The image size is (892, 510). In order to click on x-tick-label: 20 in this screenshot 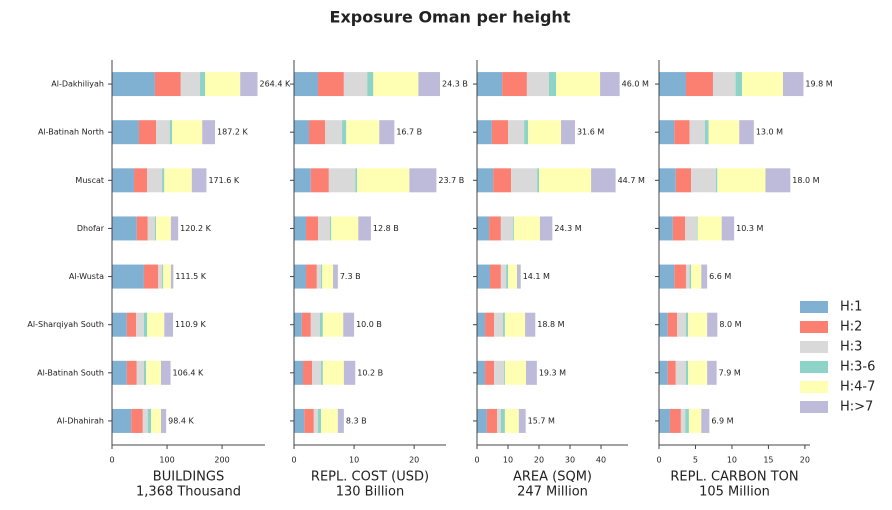, I will do `click(805, 460)`.